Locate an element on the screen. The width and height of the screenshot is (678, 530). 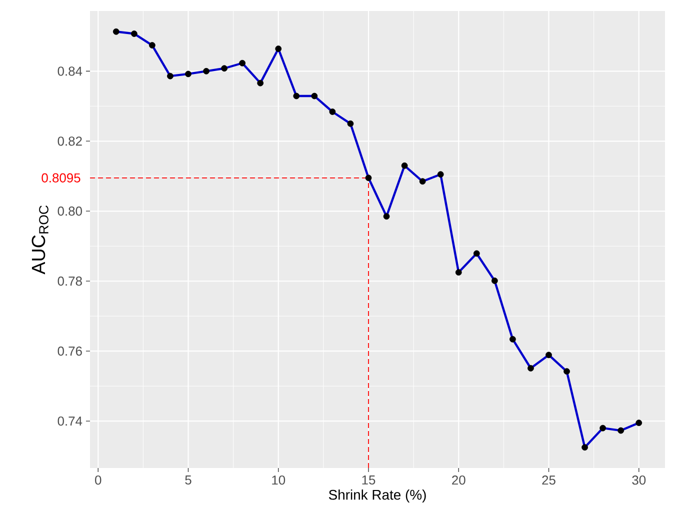
y-tick-label: 0.84 is located at coordinates (70, 71).